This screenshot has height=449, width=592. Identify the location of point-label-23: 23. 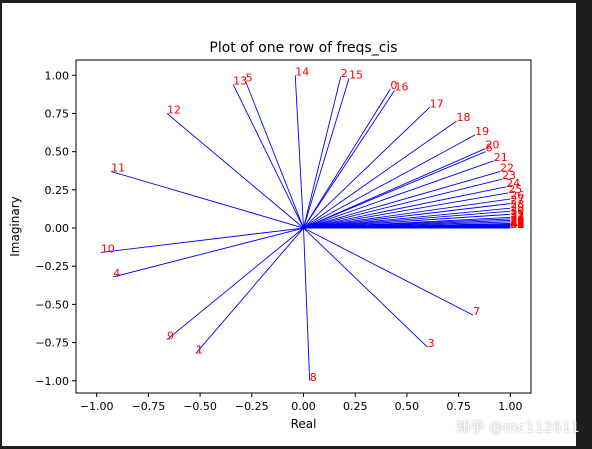
(509, 175).